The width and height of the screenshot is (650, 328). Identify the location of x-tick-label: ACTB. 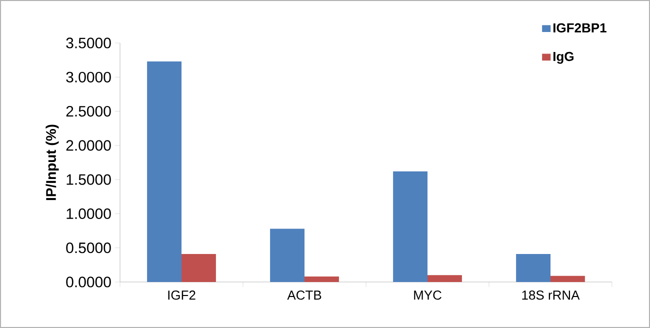
(304, 295).